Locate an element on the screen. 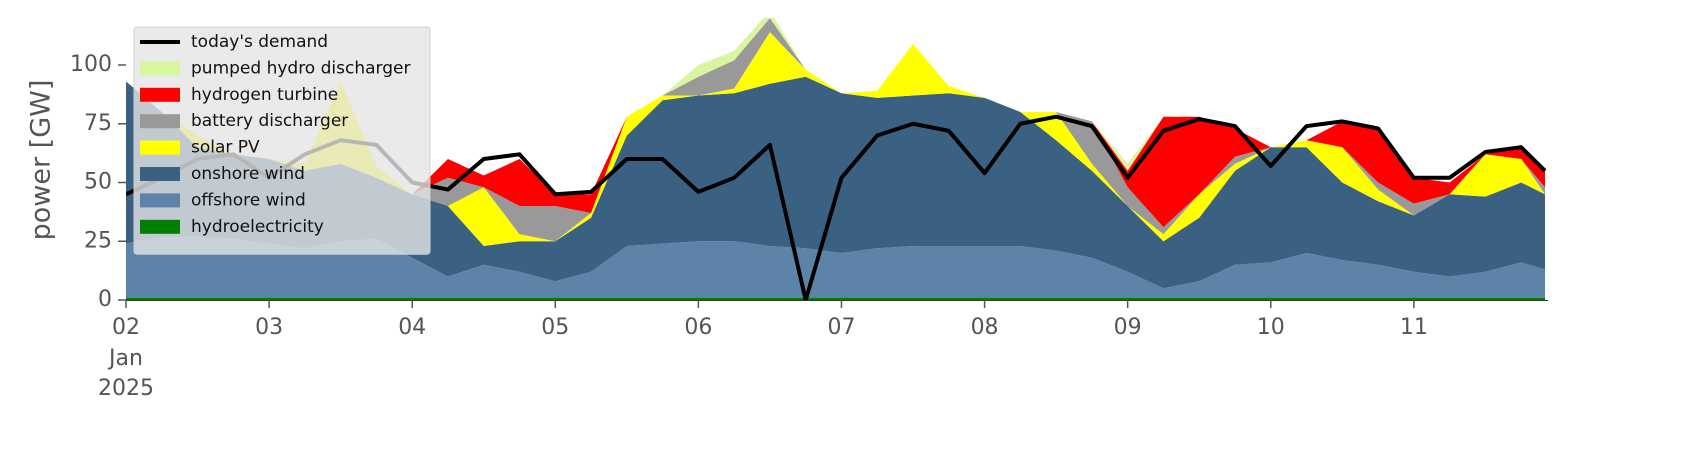  x-tick-label: 03 is located at coordinates (269, 327).